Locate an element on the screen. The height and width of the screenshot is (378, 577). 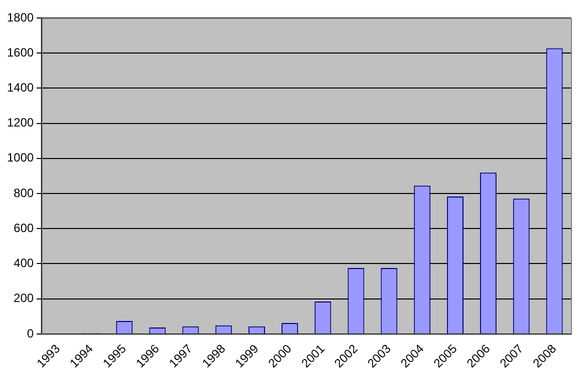
y-tick-label: 0 is located at coordinates (30, 333).